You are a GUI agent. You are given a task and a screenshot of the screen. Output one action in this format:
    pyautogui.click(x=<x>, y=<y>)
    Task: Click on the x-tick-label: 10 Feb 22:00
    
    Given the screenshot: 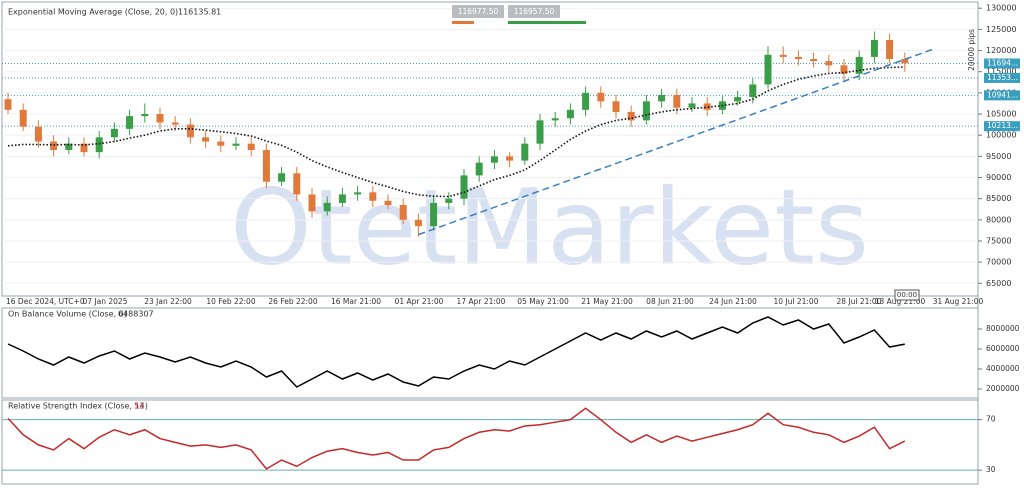 What is the action you would take?
    pyautogui.click(x=230, y=301)
    